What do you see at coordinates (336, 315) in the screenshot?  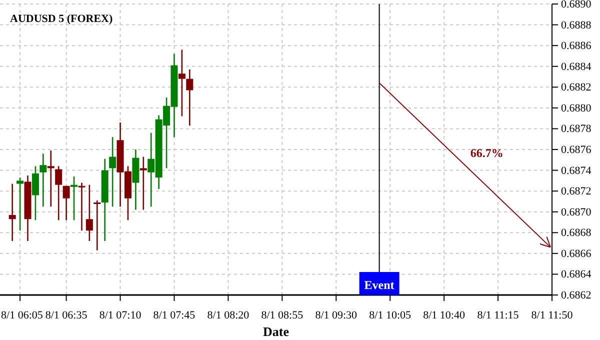 I see `x-tick-label: 8/1 09:30` at bounding box center [336, 315].